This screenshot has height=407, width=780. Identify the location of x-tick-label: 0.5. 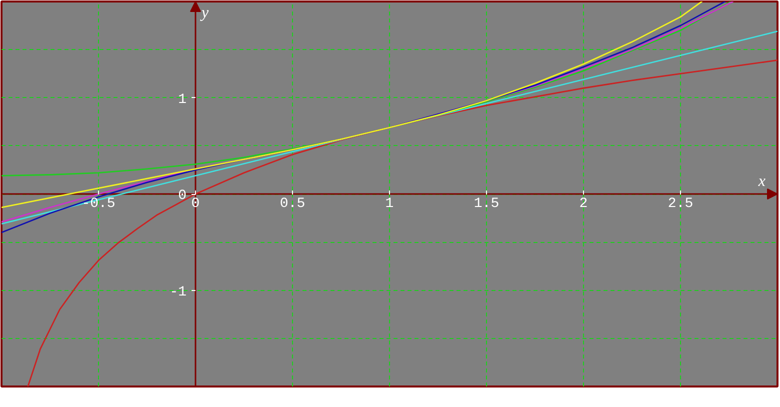
(293, 204).